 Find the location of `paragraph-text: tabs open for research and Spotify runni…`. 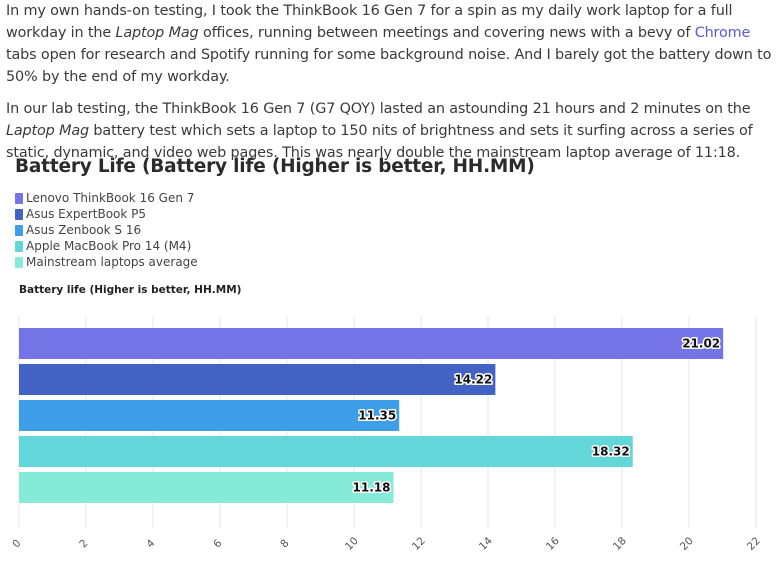

paragraph-text: tabs open for research and Spotify runni… is located at coordinates (389, 66).